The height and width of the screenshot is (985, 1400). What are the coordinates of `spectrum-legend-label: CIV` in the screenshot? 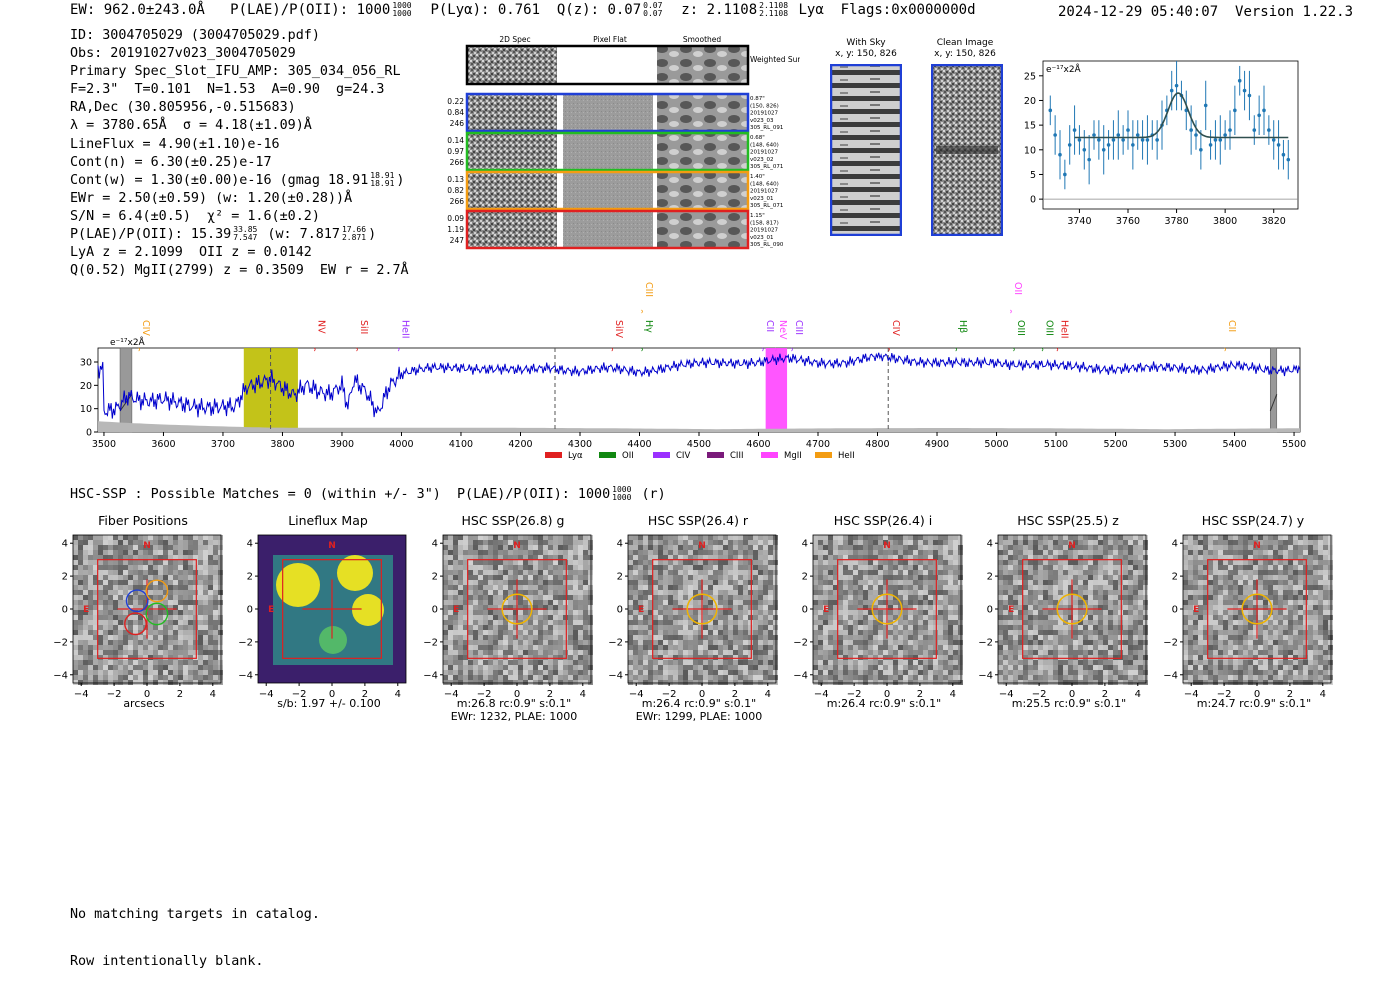 It's located at (683, 456).